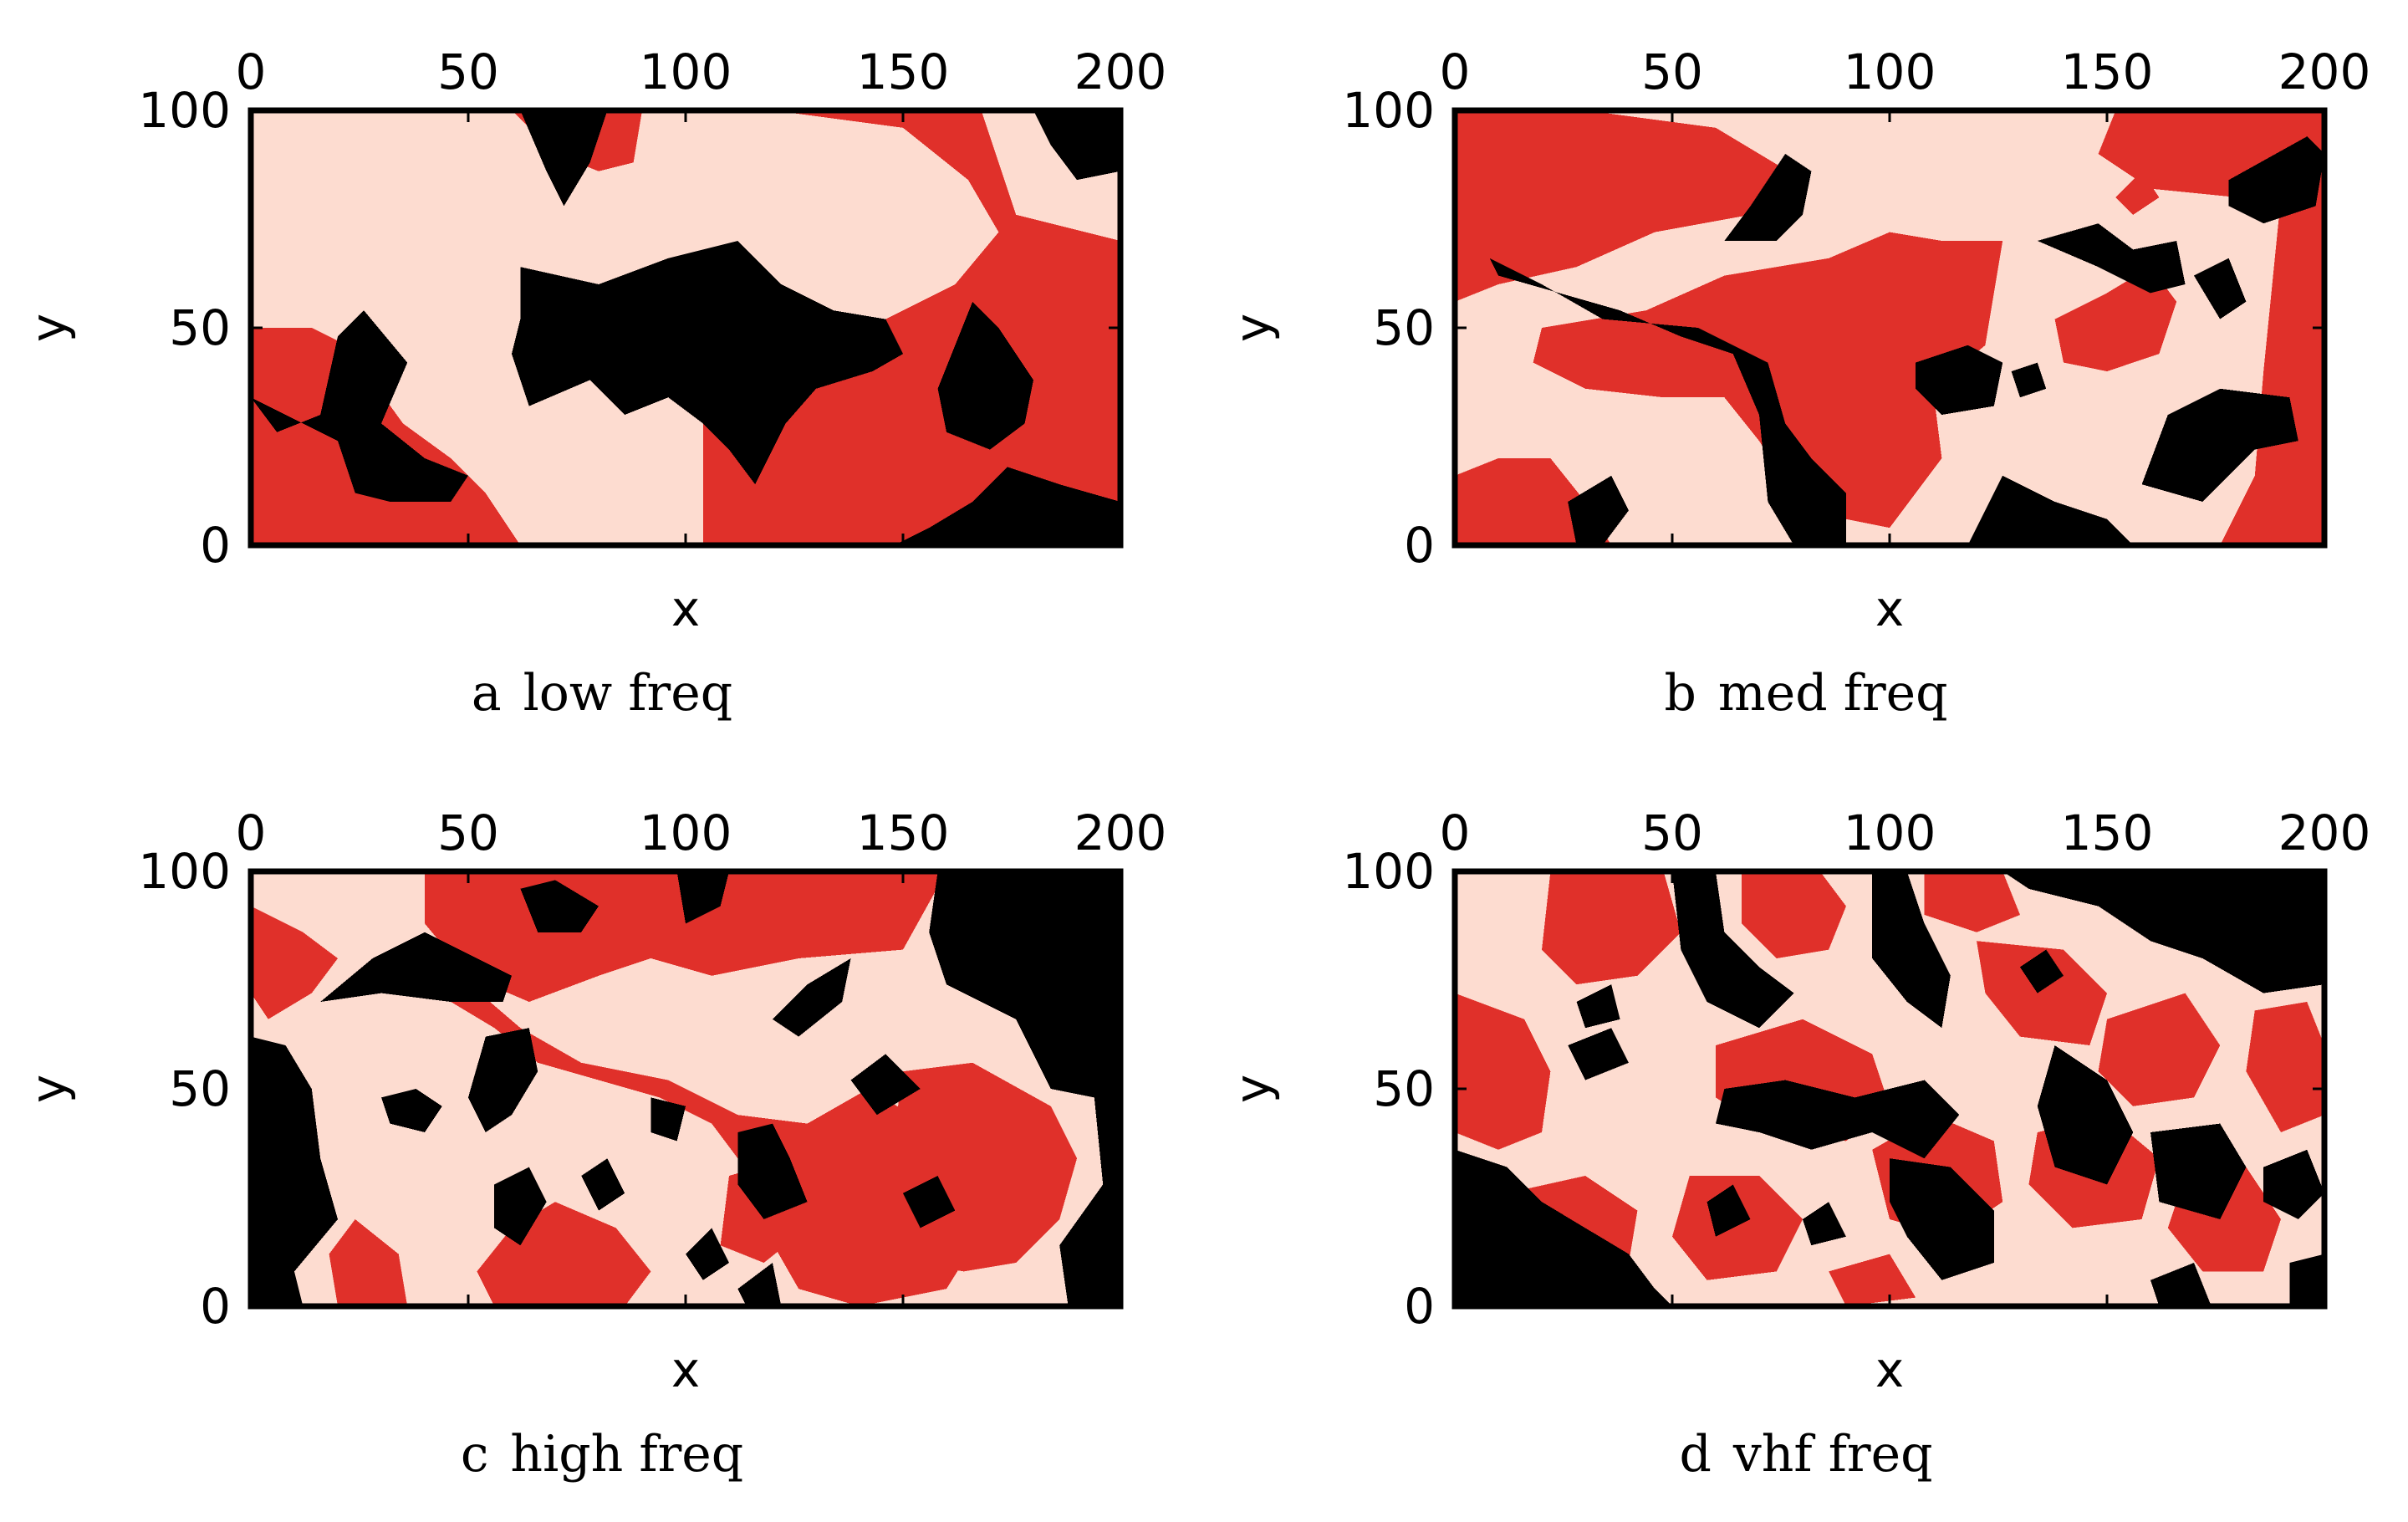 The width and height of the screenshot is (2408, 1522). Describe the element at coordinates (474, 1454) in the screenshot. I see `caption-letter: c` at that location.